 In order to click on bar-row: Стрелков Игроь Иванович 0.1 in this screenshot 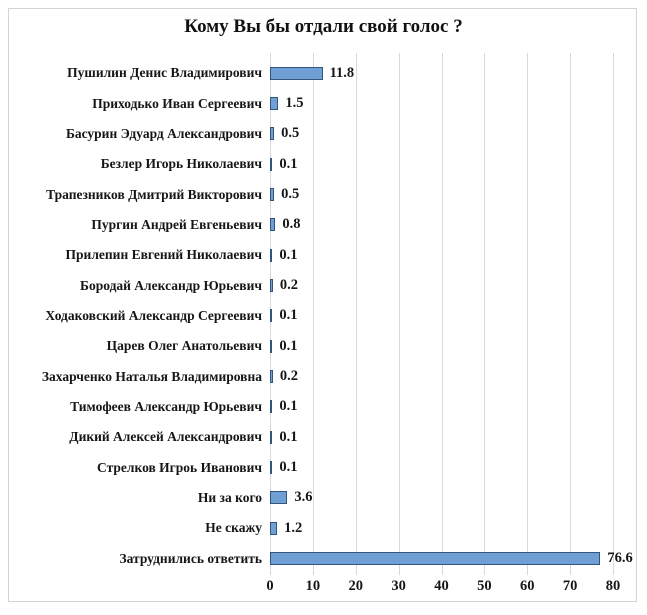, I will do `click(323, 467)`.